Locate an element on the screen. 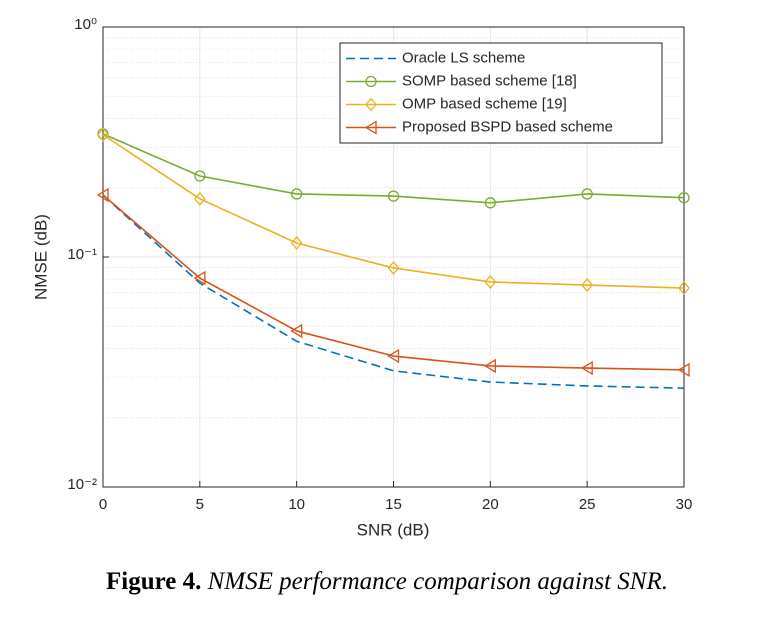 The image size is (774, 624). x-tick-label: 25 is located at coordinates (587, 504).